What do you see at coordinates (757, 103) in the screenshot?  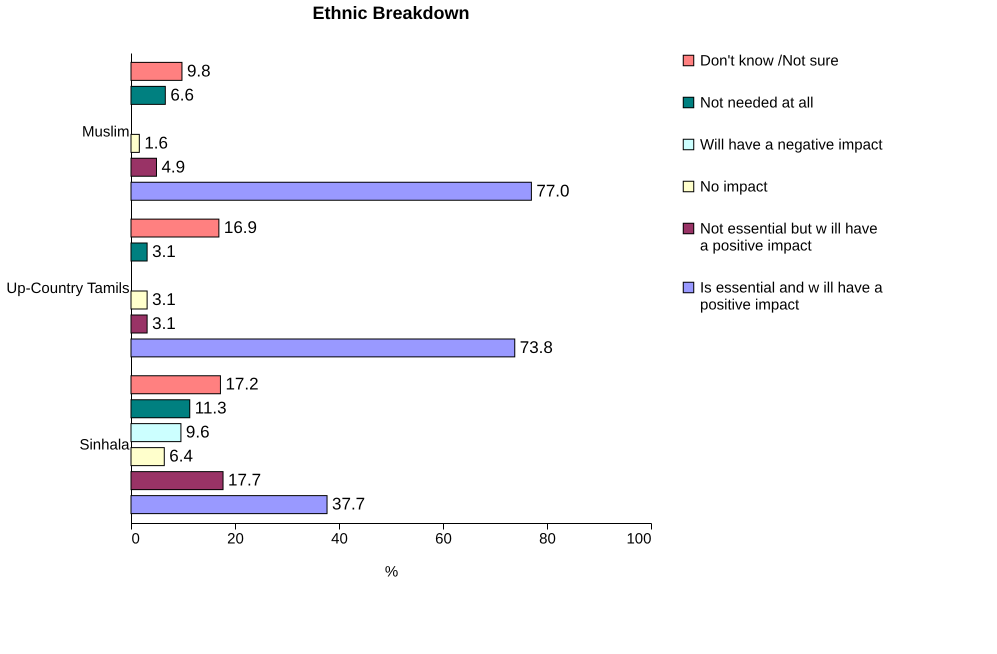 I see `legend-label: Not needed at all` at bounding box center [757, 103].